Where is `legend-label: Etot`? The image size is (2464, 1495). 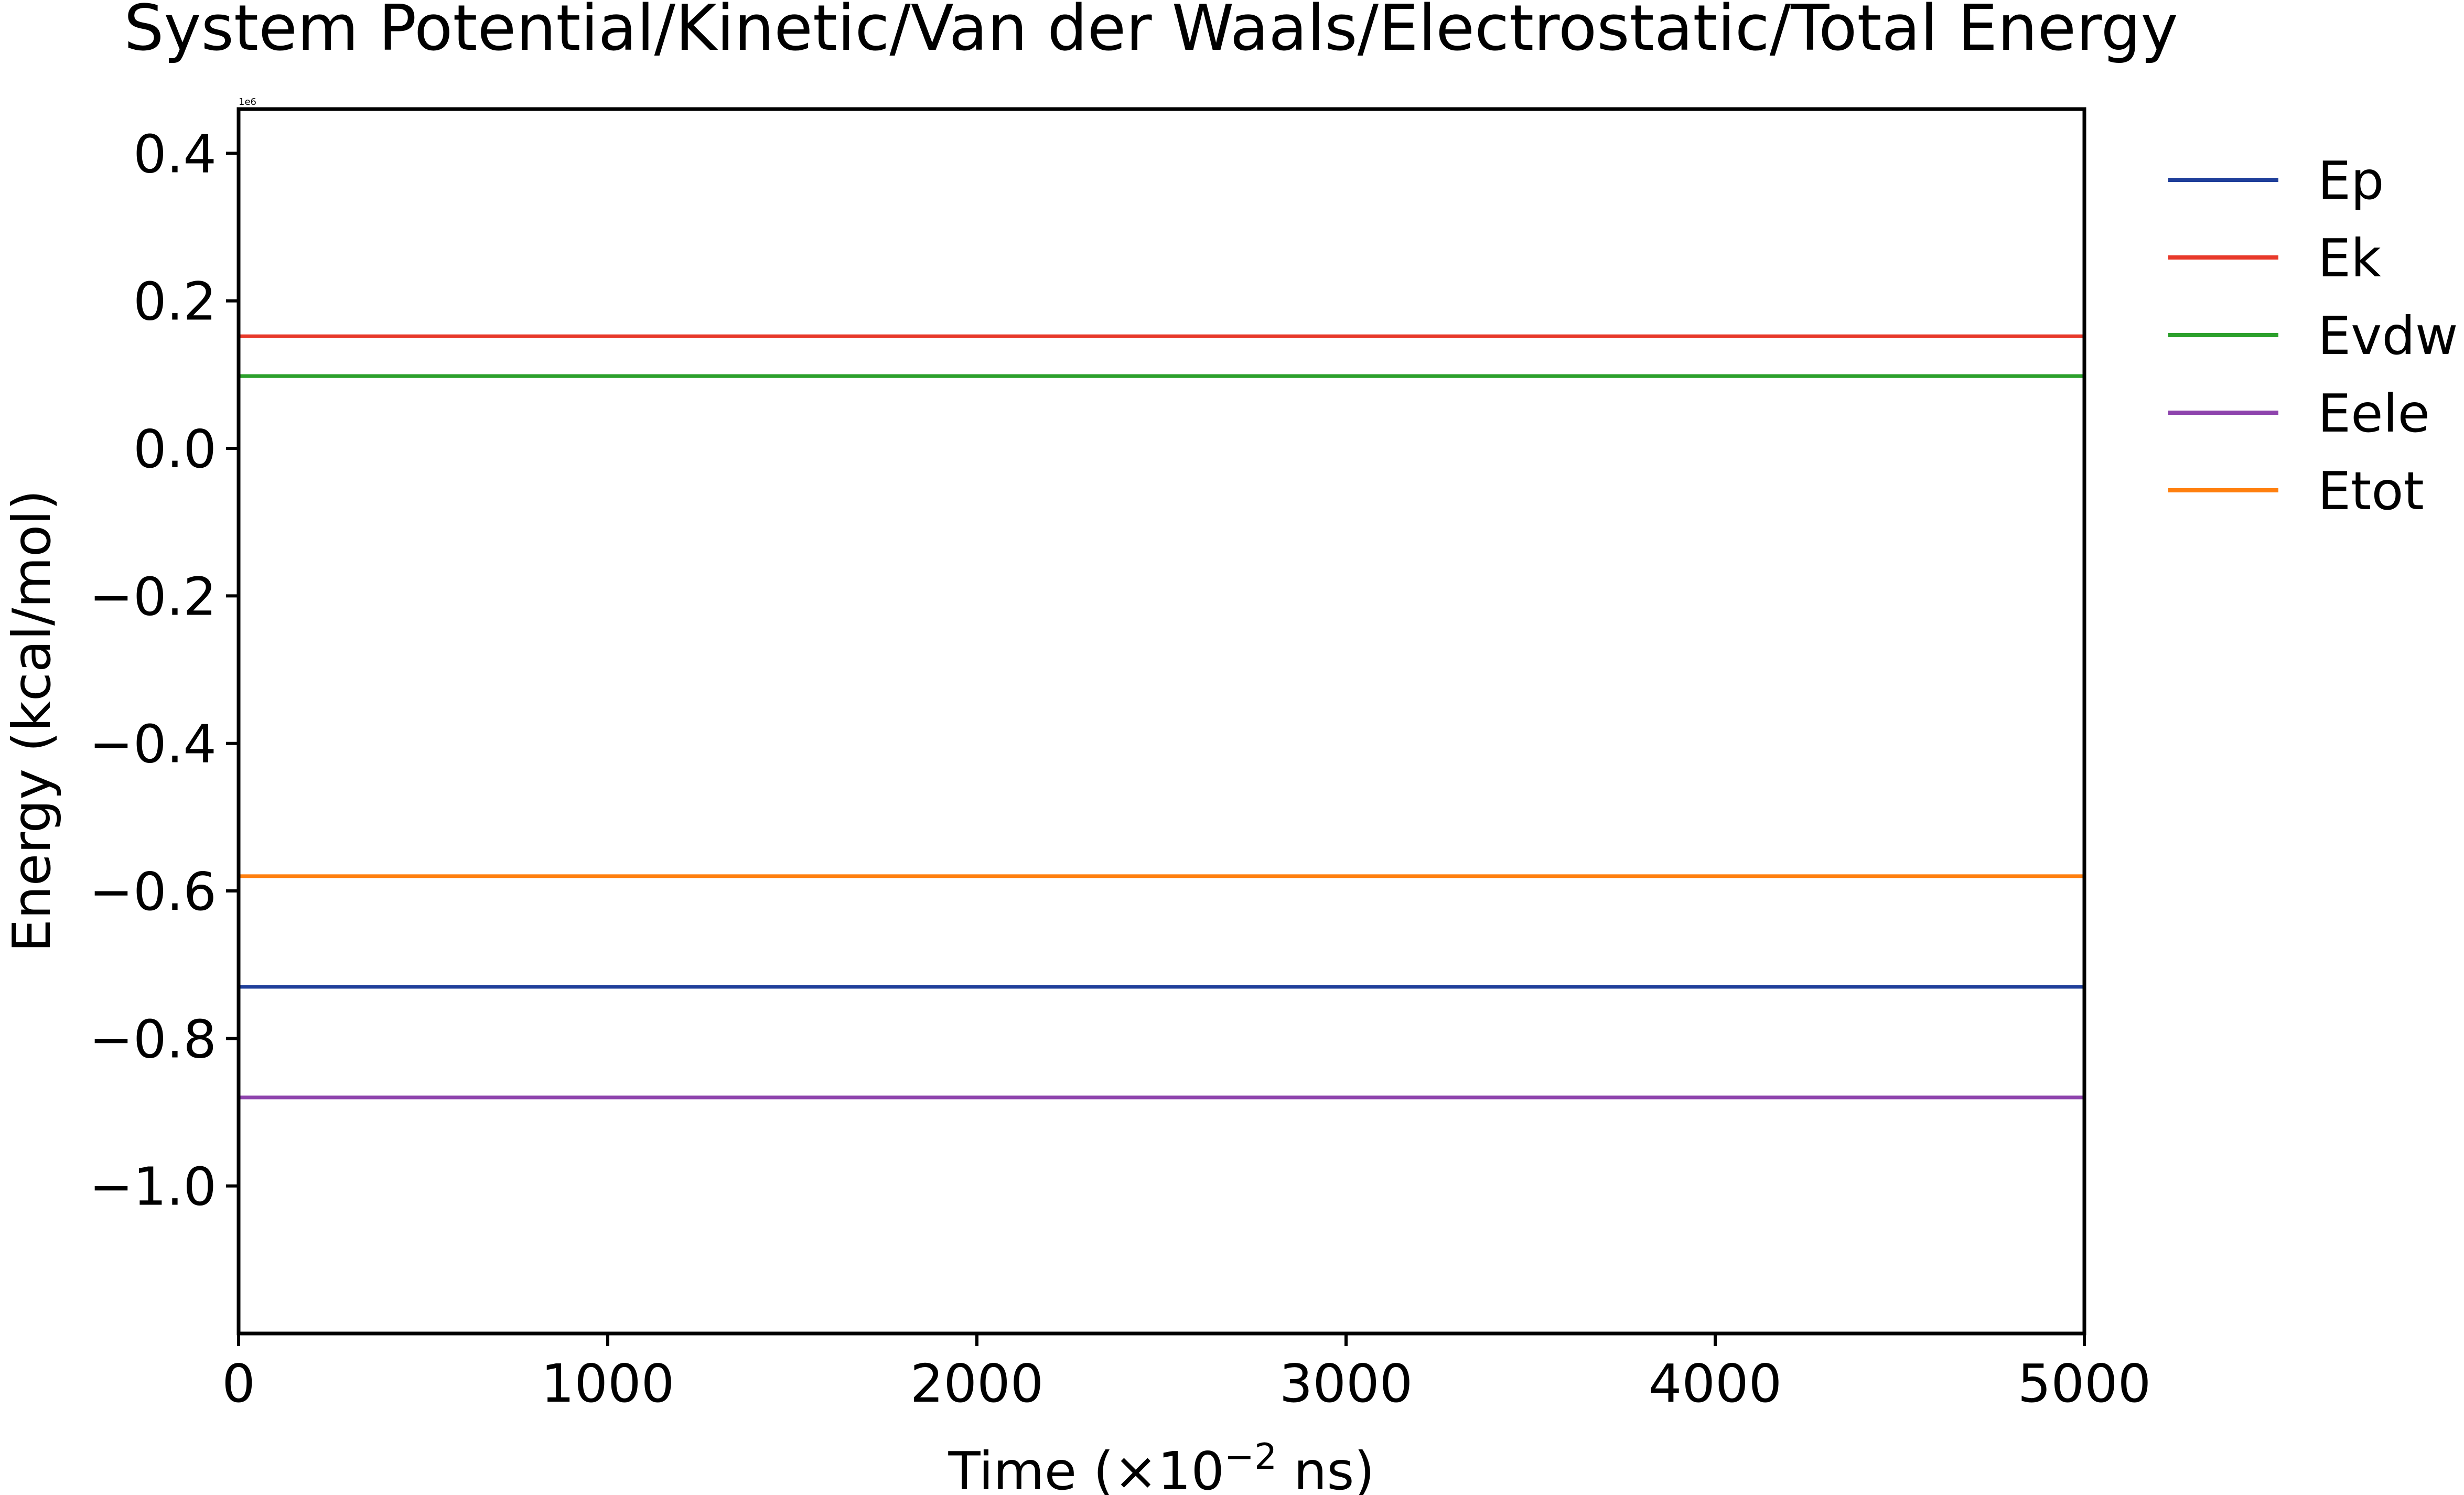
legend-label: Etot is located at coordinates (2371, 491).